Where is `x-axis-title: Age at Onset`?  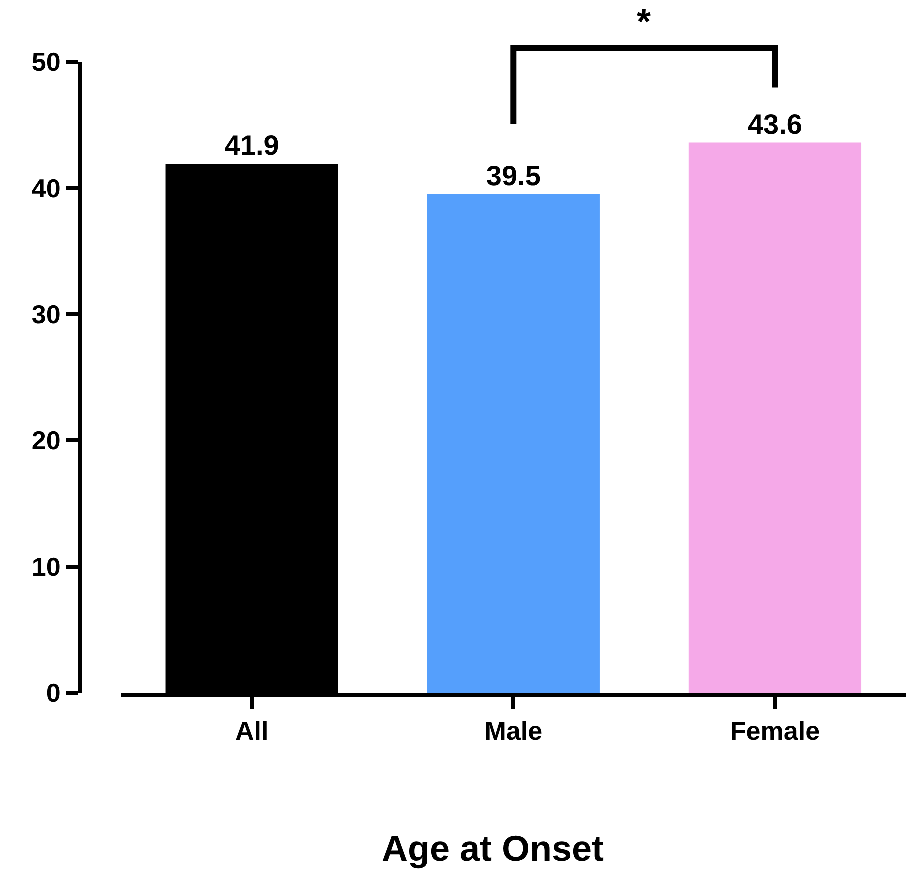
x-axis-title: Age at Onset is located at coordinates (493, 848).